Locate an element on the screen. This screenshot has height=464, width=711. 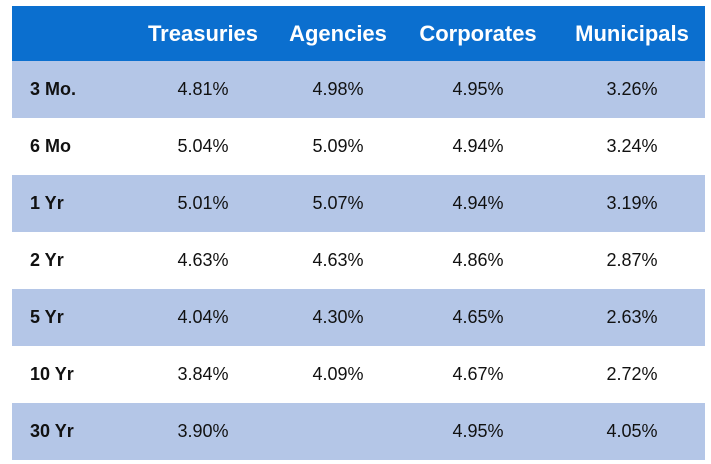
table-cell: 3.24% is located at coordinates (632, 146).